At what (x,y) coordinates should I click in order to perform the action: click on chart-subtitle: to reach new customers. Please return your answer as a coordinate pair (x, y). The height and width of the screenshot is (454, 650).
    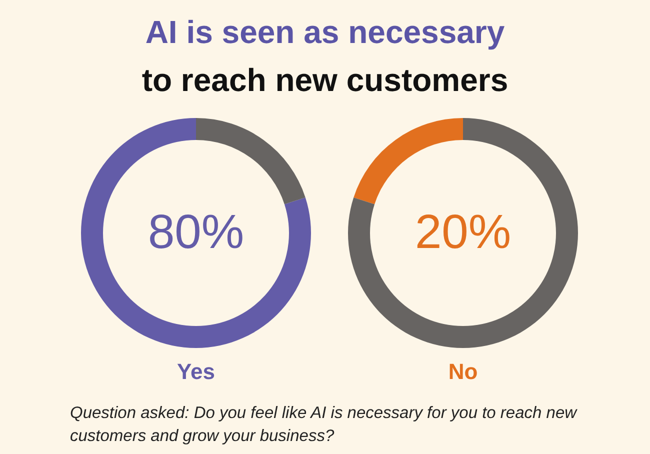
    Looking at the image, I should click on (325, 80).